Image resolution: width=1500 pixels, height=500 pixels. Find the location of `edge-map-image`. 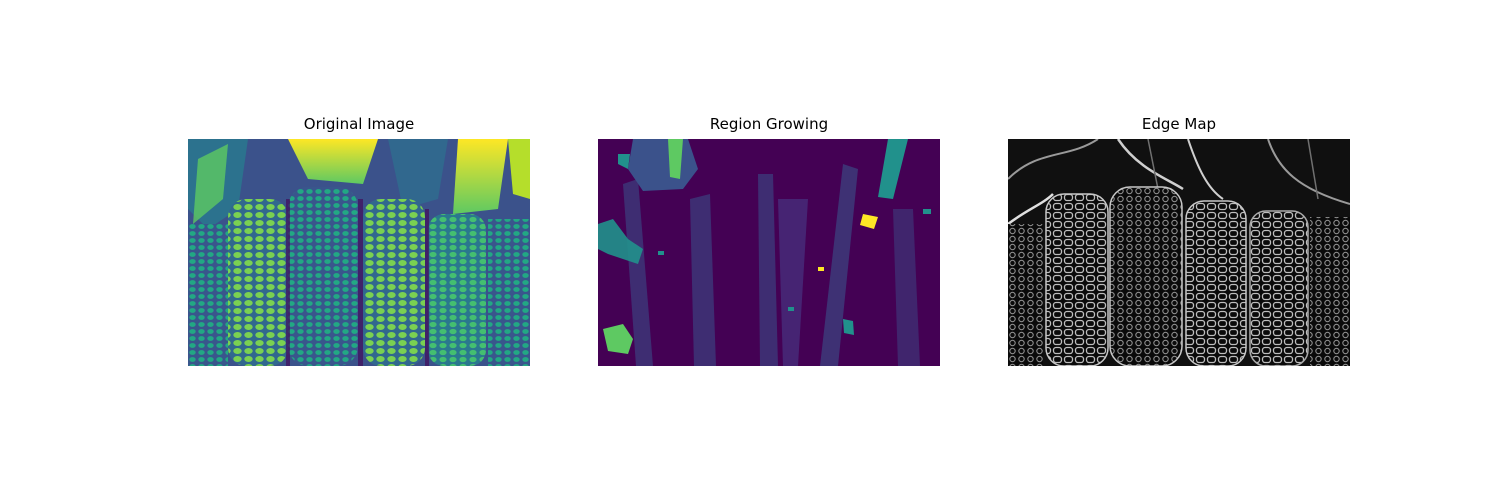

edge-map-image is located at coordinates (1179, 252).